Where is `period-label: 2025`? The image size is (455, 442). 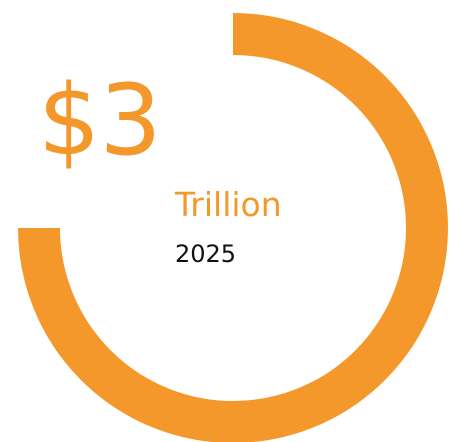
period-label: 2025 is located at coordinates (206, 254).